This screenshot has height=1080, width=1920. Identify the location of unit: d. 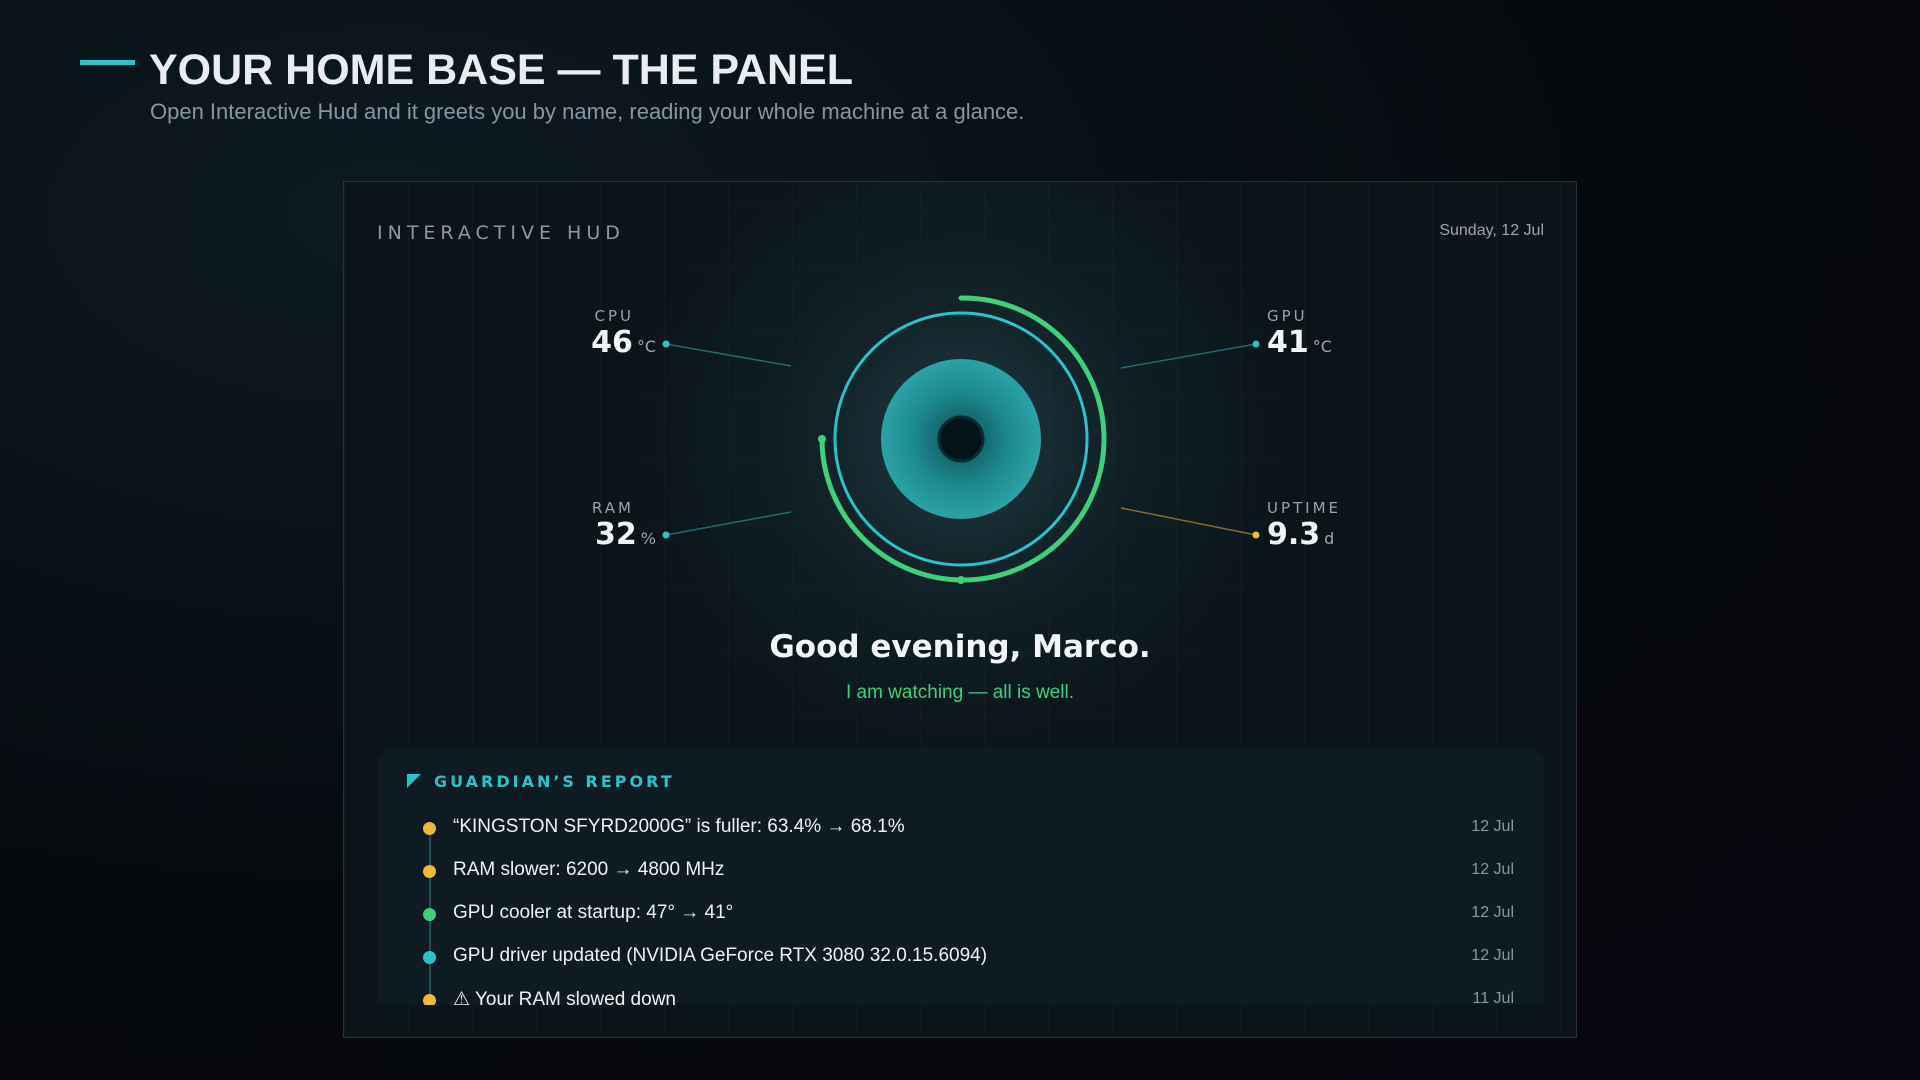
(1329, 538).